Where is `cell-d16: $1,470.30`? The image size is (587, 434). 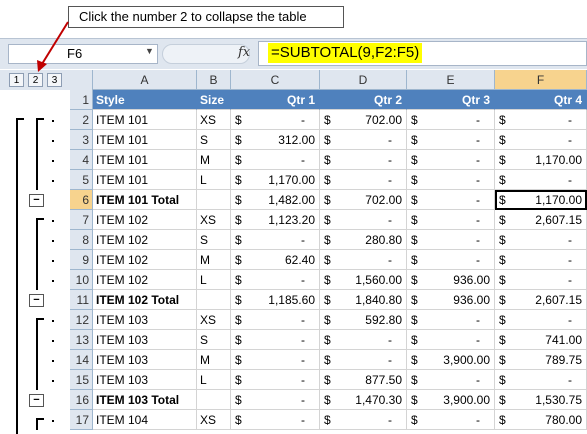
cell-d16: $1,470.30 is located at coordinates (363, 400).